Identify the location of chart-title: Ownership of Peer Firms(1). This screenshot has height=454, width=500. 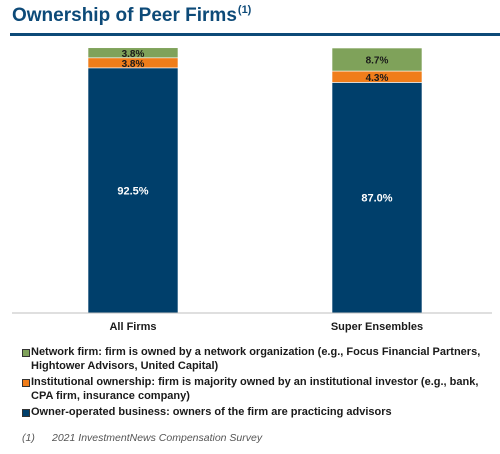
(131, 15).